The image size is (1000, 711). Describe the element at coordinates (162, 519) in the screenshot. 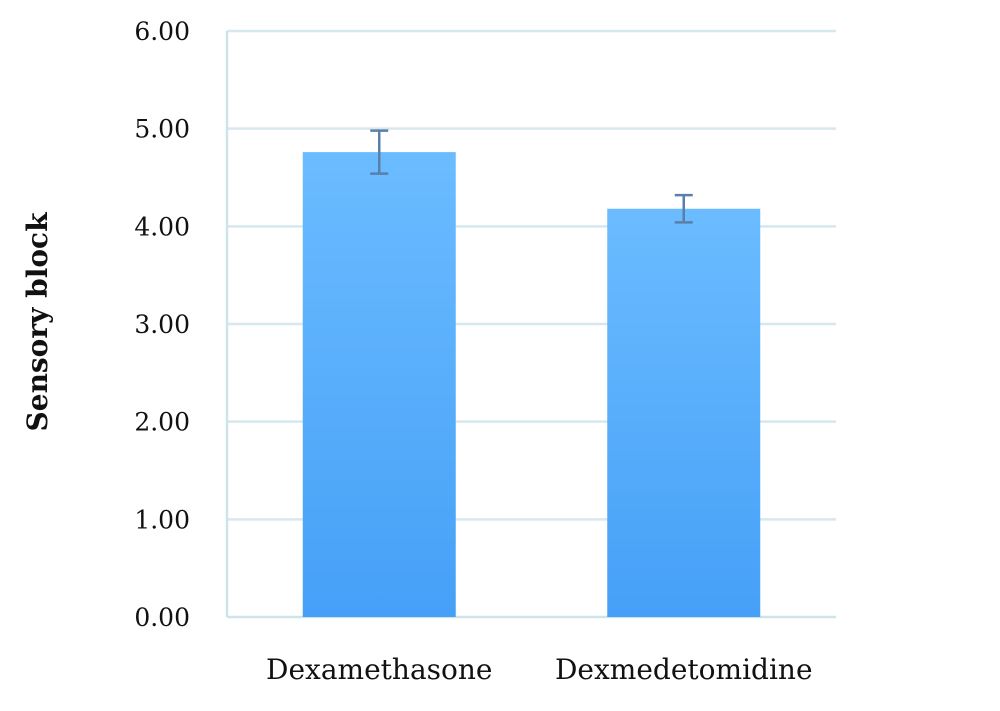

I see `y-tick-label: 1.00` at that location.